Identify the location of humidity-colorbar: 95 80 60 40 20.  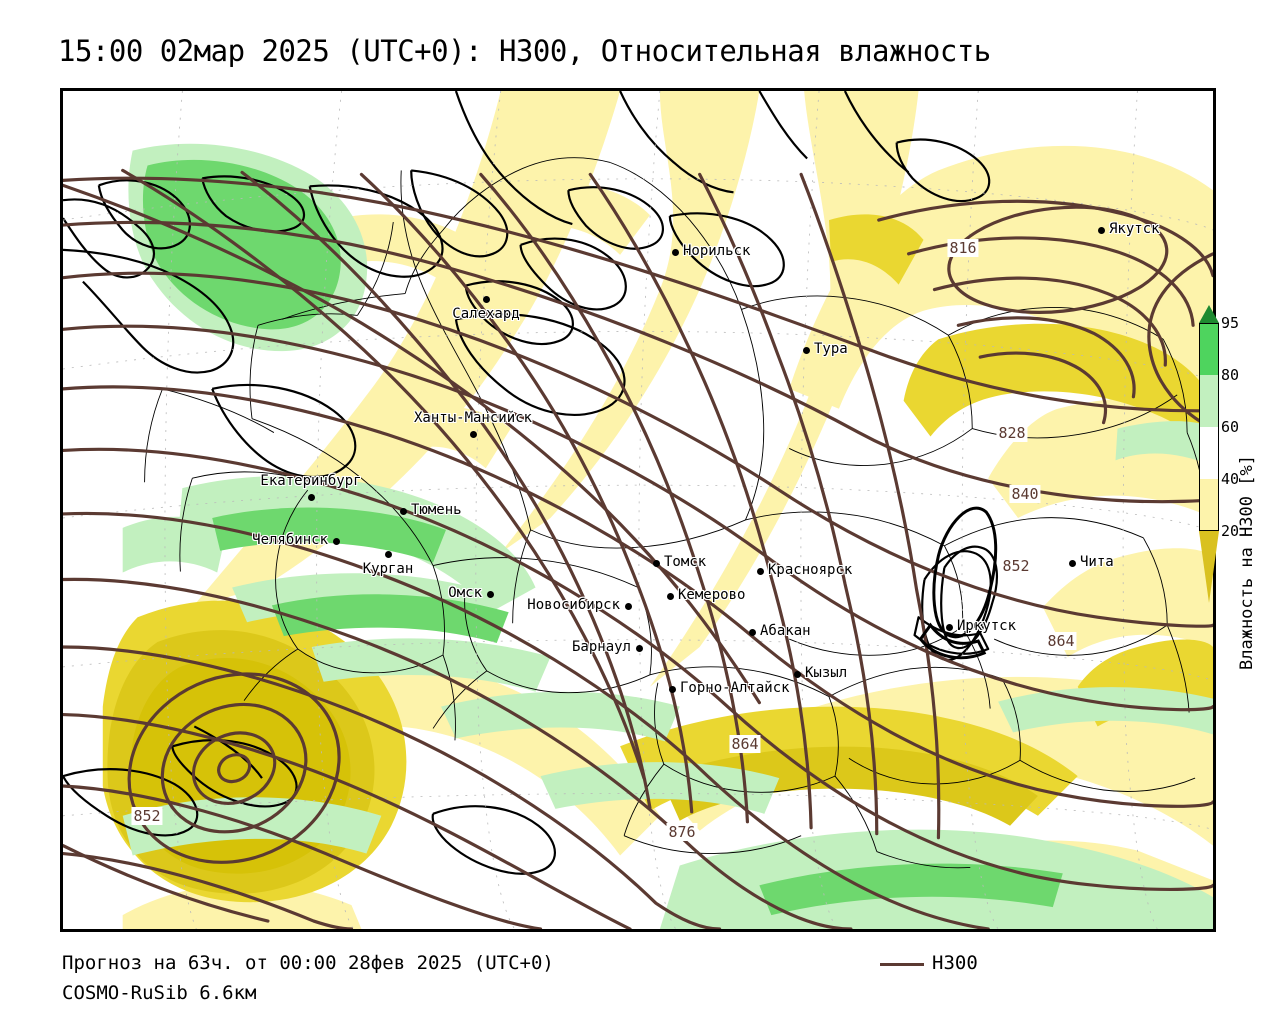
(1219, 454).